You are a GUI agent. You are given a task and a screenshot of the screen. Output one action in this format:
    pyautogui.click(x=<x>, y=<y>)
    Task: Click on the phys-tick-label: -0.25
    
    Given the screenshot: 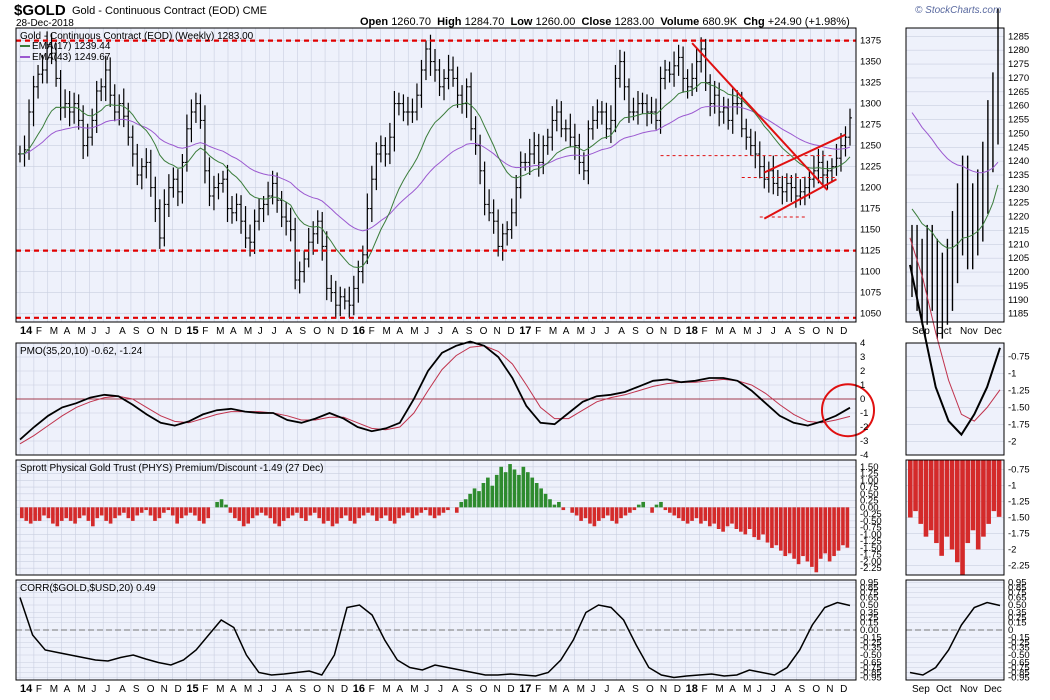 What is the action you would take?
    pyautogui.click(x=871, y=514)
    